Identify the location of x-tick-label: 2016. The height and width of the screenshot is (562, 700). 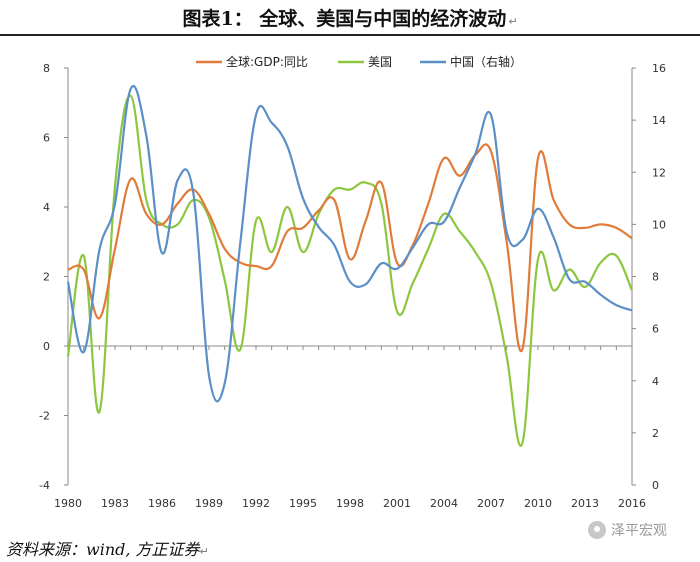
(632, 503).